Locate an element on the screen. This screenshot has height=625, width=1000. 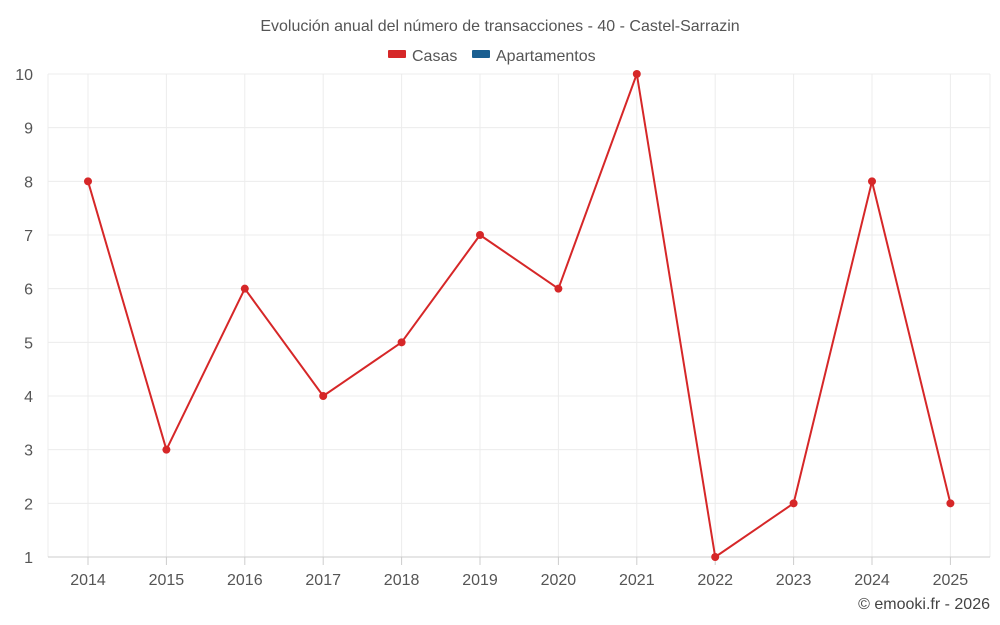
legend-label-casas: Casas is located at coordinates (434, 56).